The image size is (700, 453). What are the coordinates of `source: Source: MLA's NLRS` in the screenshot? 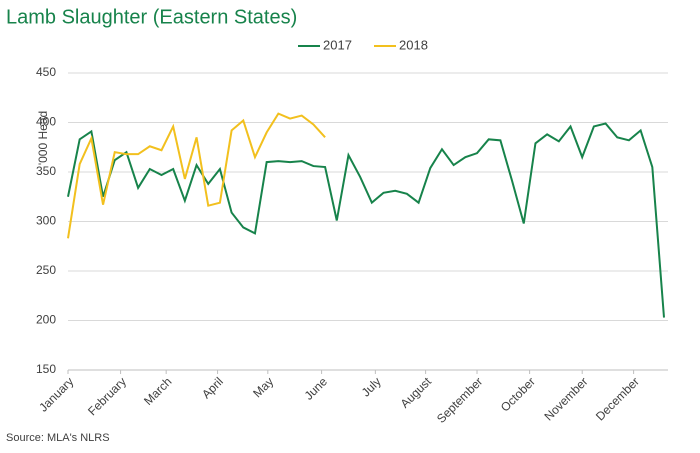 It's located at (58, 438).